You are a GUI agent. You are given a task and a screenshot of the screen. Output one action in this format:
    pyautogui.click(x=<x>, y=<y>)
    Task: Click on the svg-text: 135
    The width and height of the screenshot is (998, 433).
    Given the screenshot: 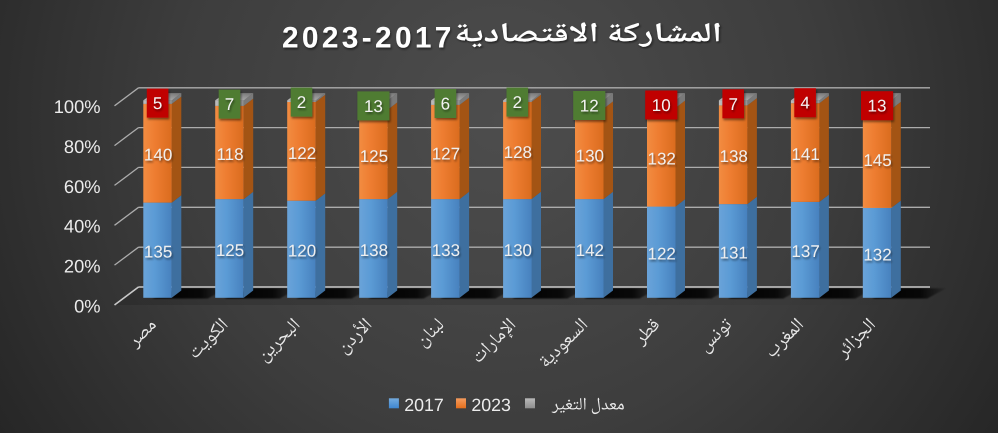 What is the action you would take?
    pyautogui.click(x=158, y=252)
    